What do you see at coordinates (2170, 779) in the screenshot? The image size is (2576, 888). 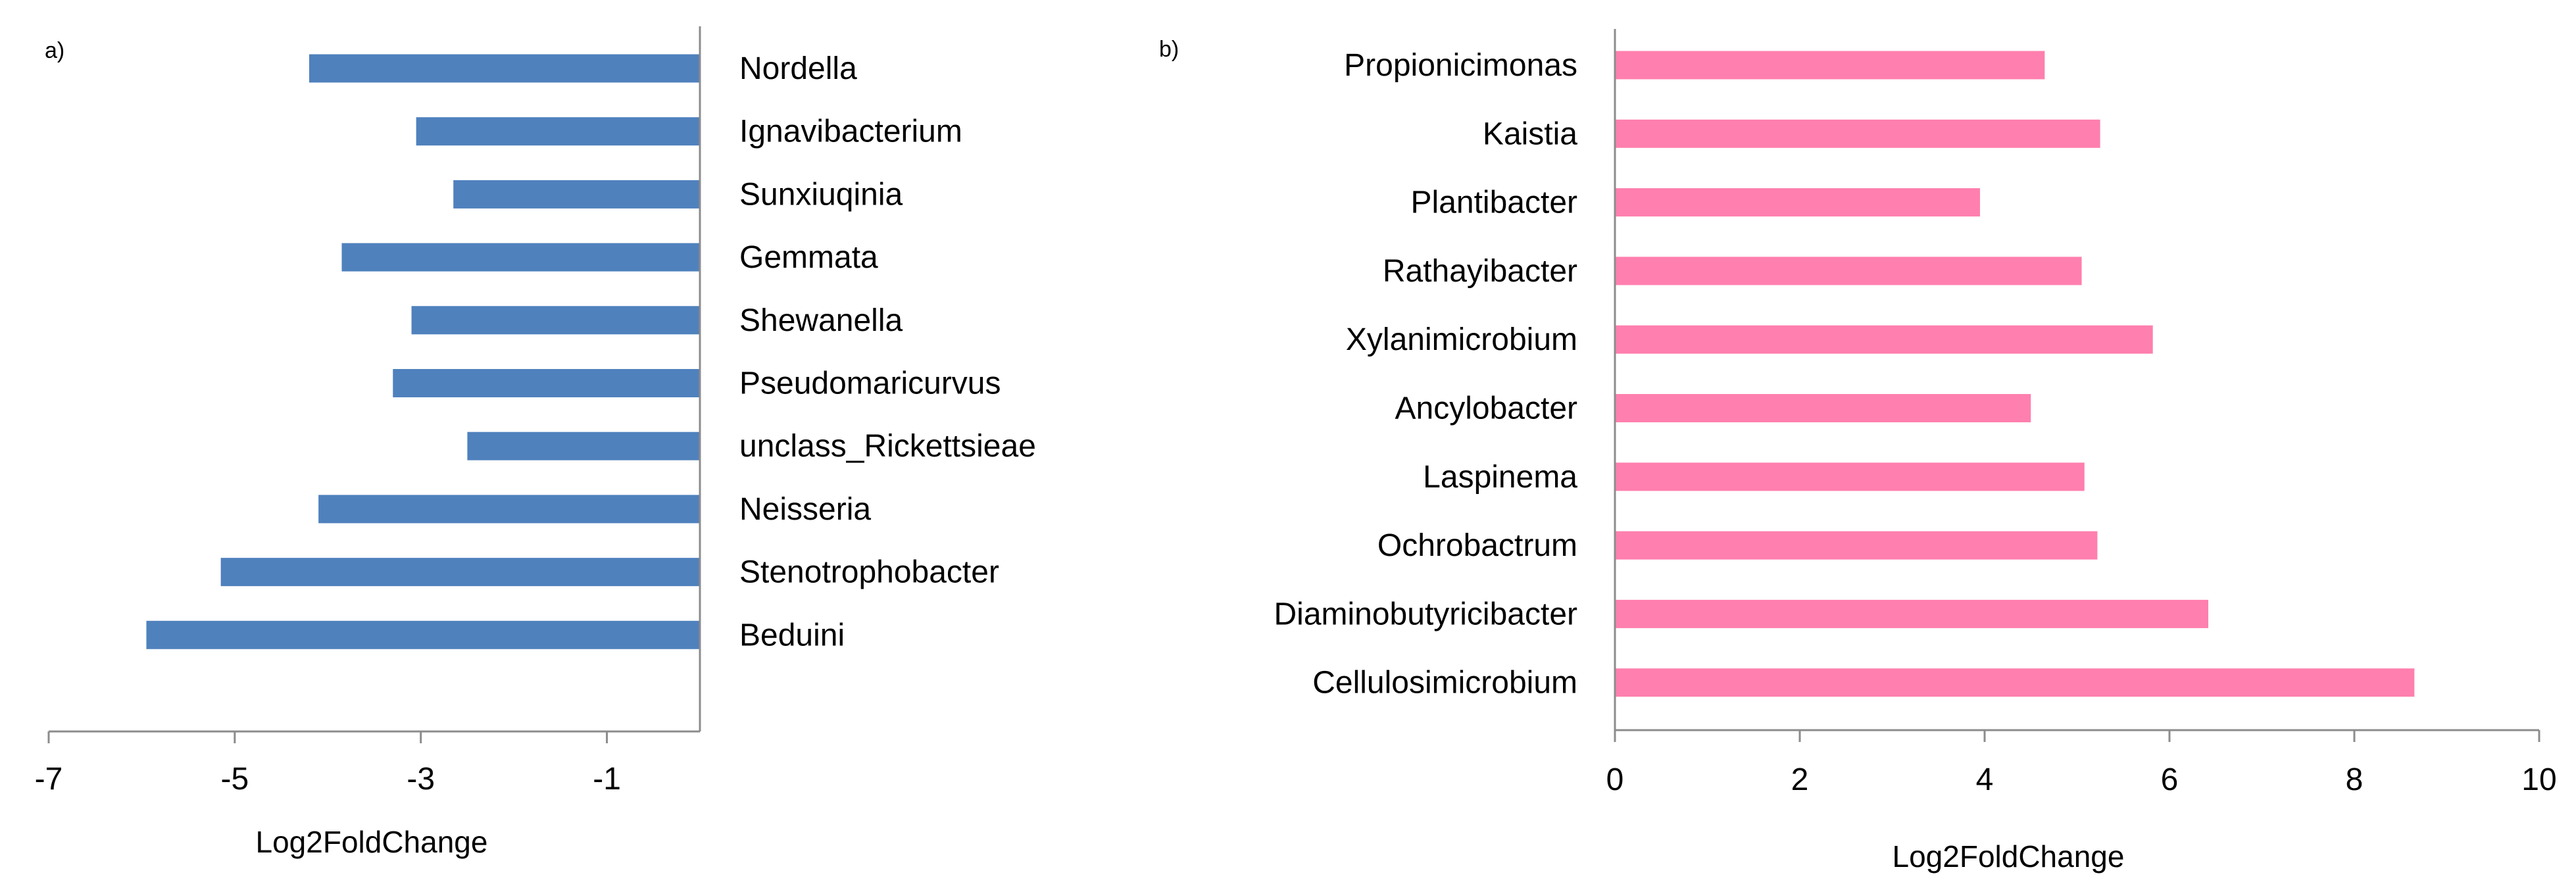 I see `x-tick-label: 6` at bounding box center [2170, 779].